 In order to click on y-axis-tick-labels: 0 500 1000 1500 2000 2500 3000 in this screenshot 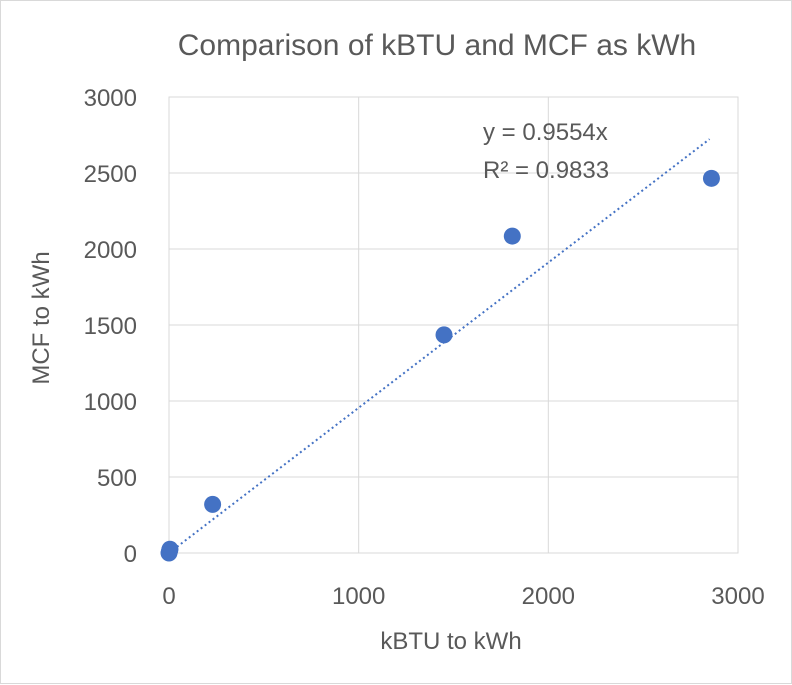, I will do `click(110, 326)`.